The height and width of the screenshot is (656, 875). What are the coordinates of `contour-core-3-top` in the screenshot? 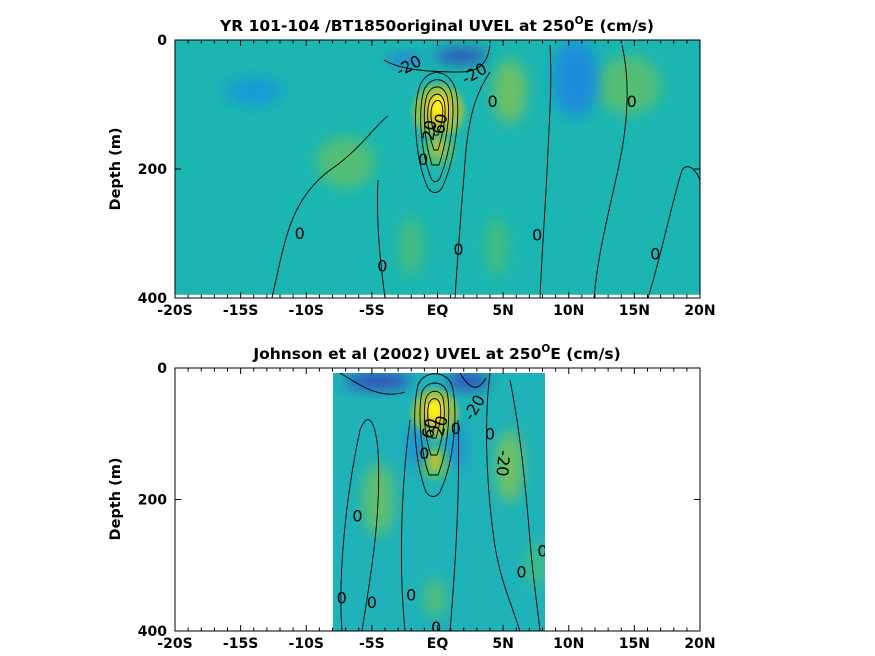 It's located at (436, 126).